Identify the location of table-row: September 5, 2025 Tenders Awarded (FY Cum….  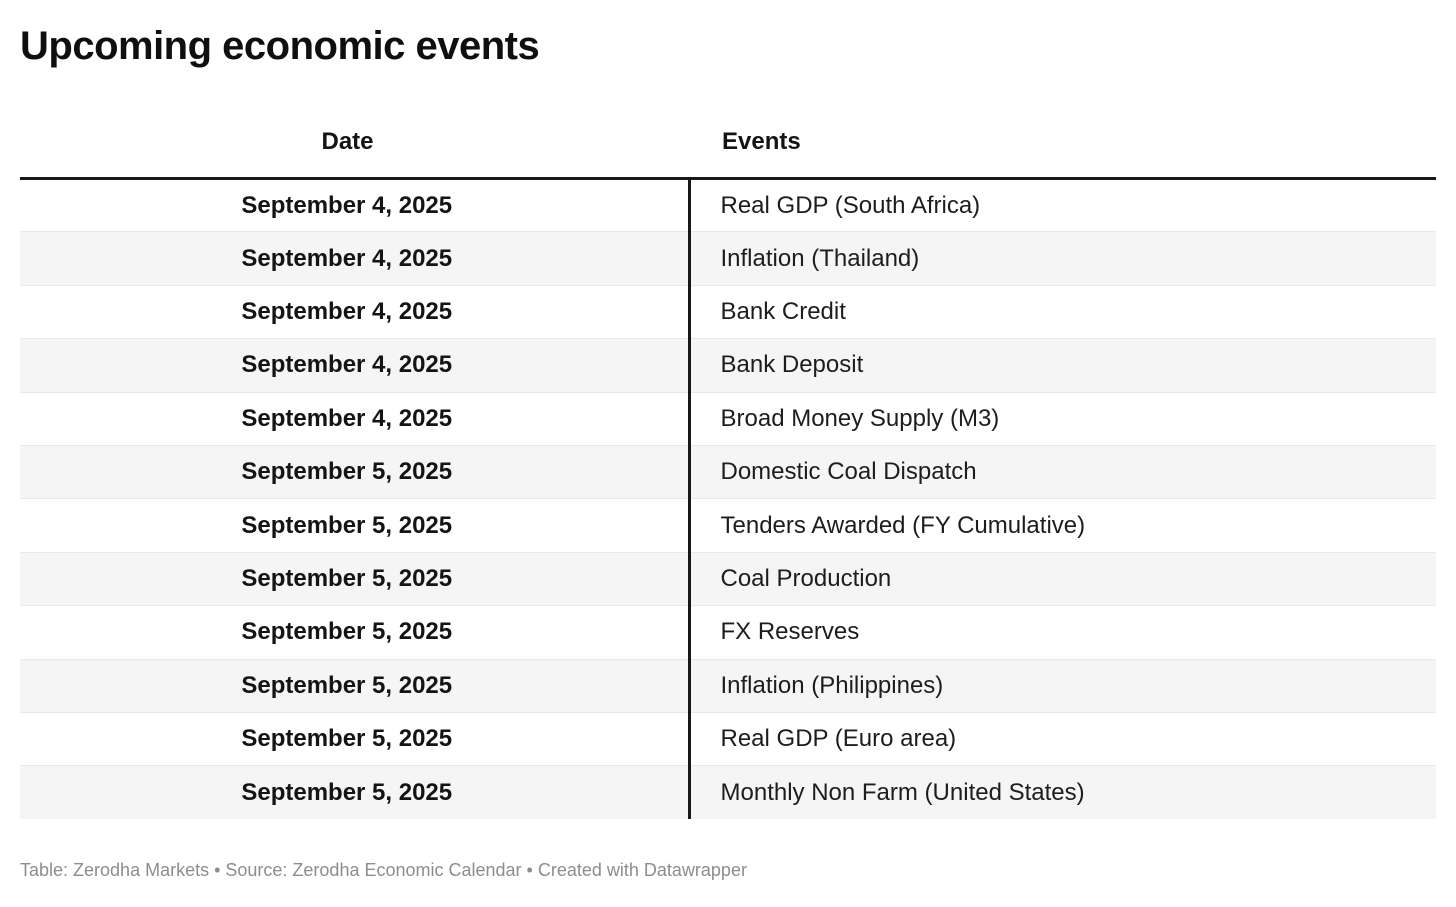
(728, 525).